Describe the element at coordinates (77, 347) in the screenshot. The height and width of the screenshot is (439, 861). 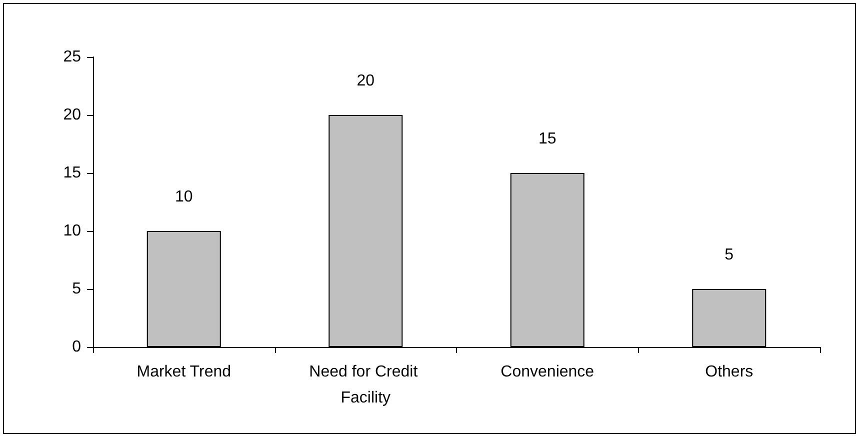
I see `y-tick-label: 0` at that location.